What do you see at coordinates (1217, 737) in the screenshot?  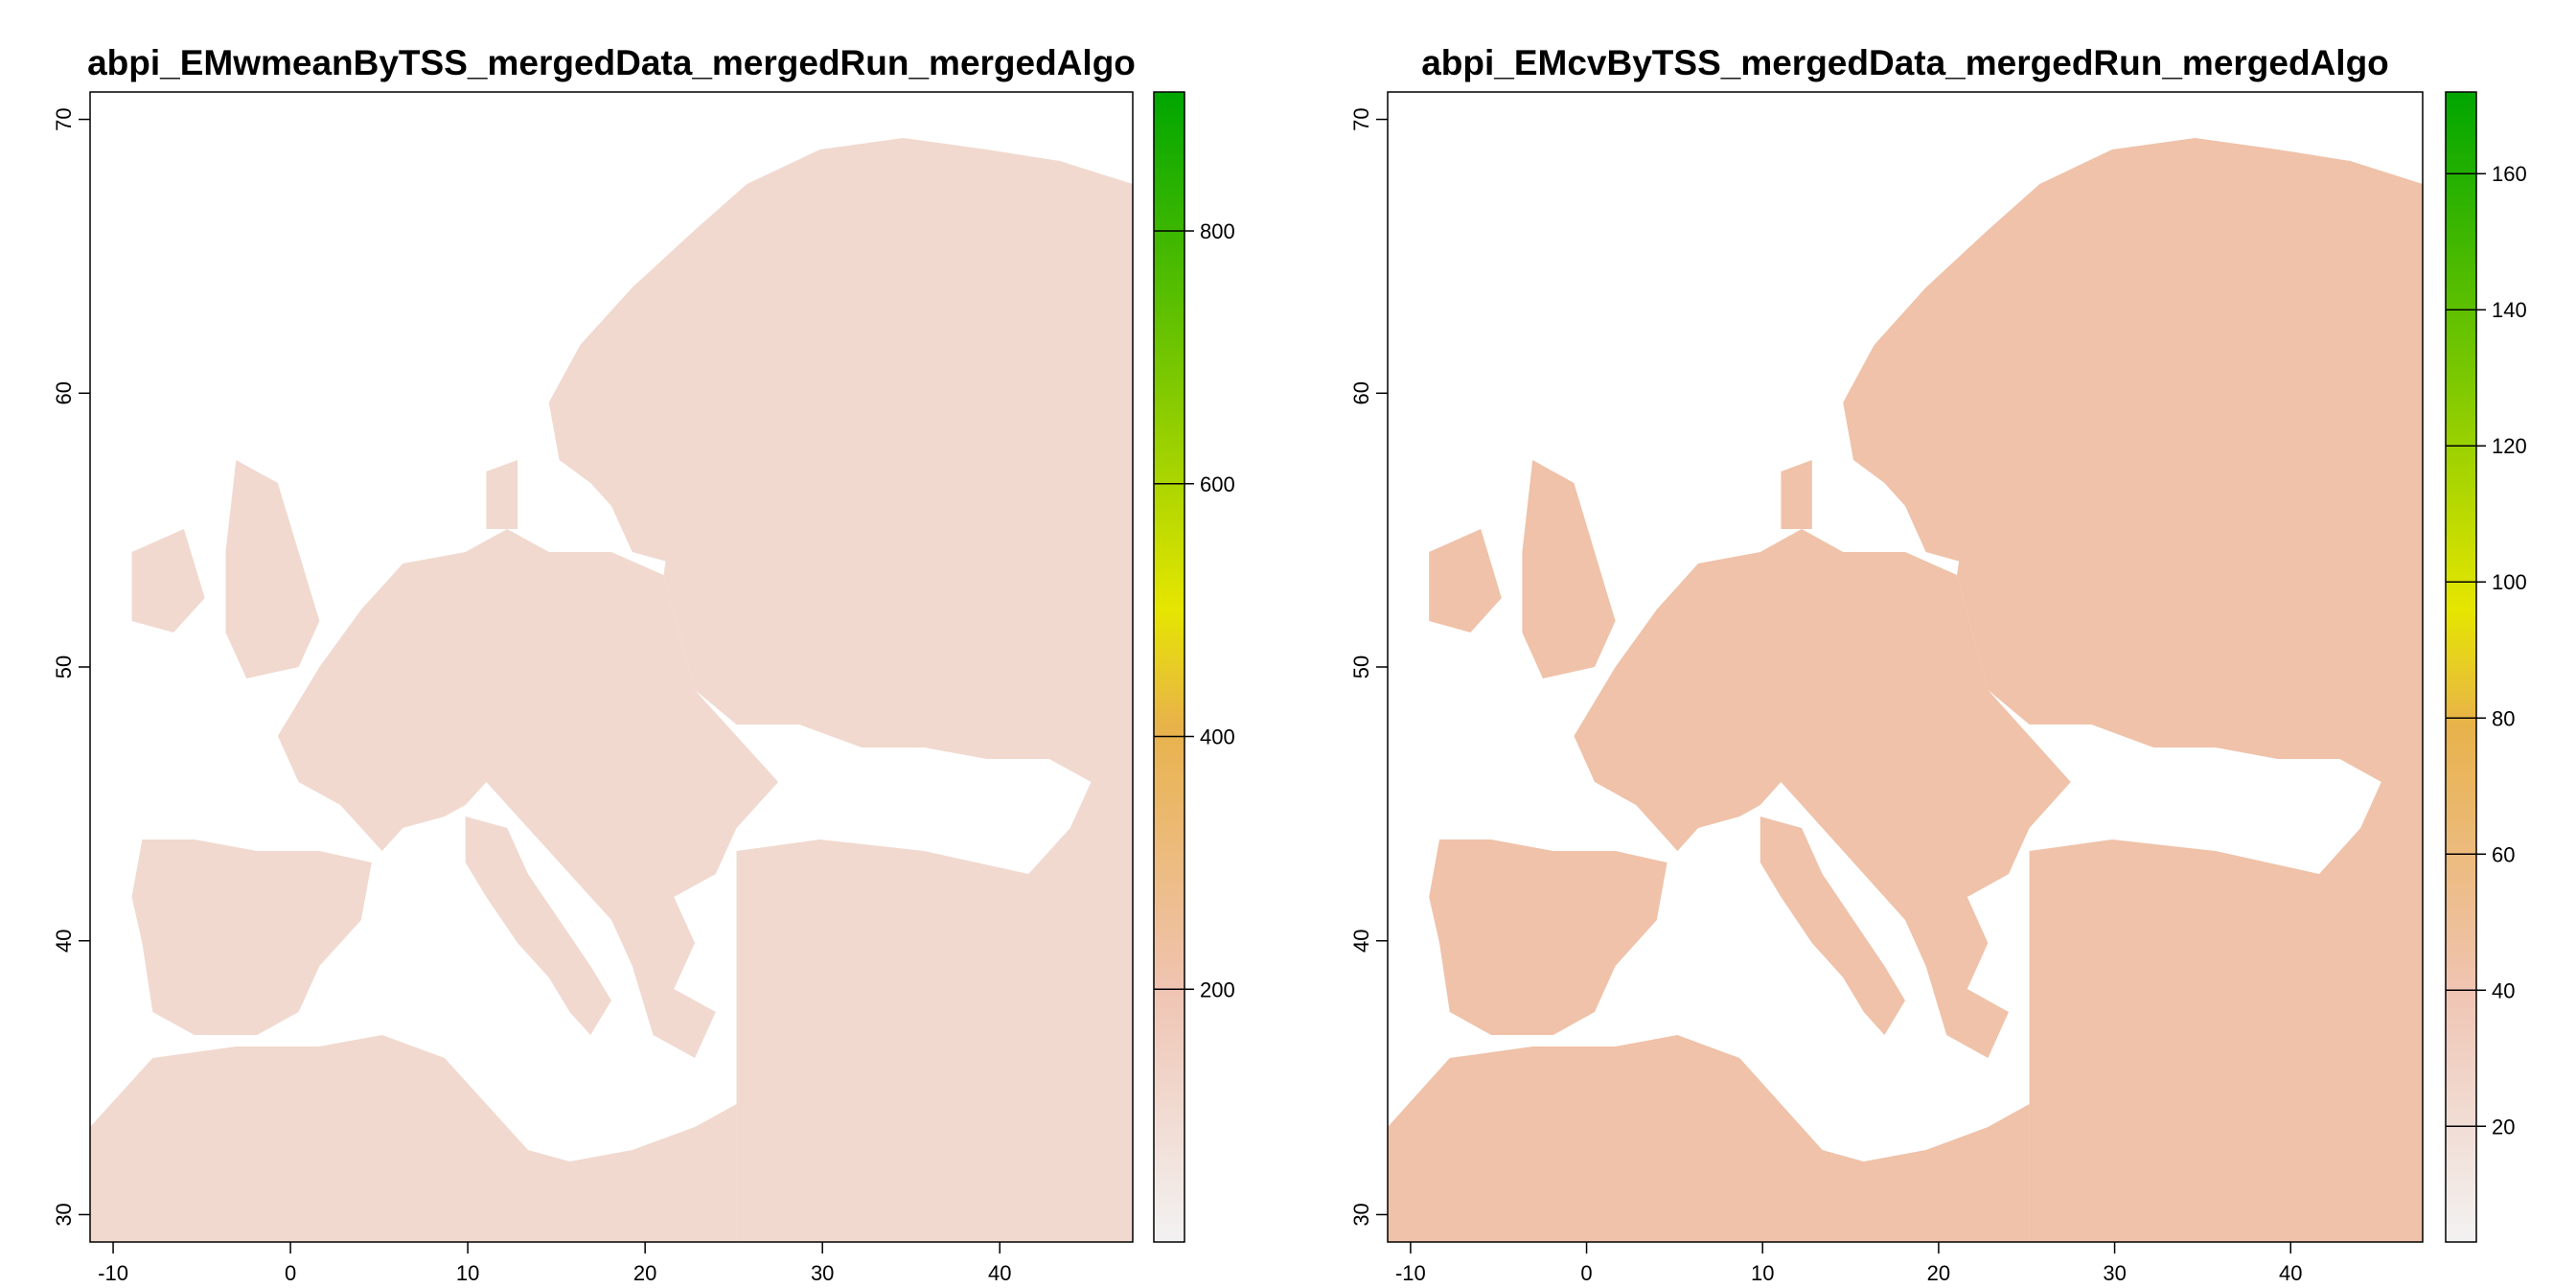 I see `colorbar-tick-label: 400` at bounding box center [1217, 737].